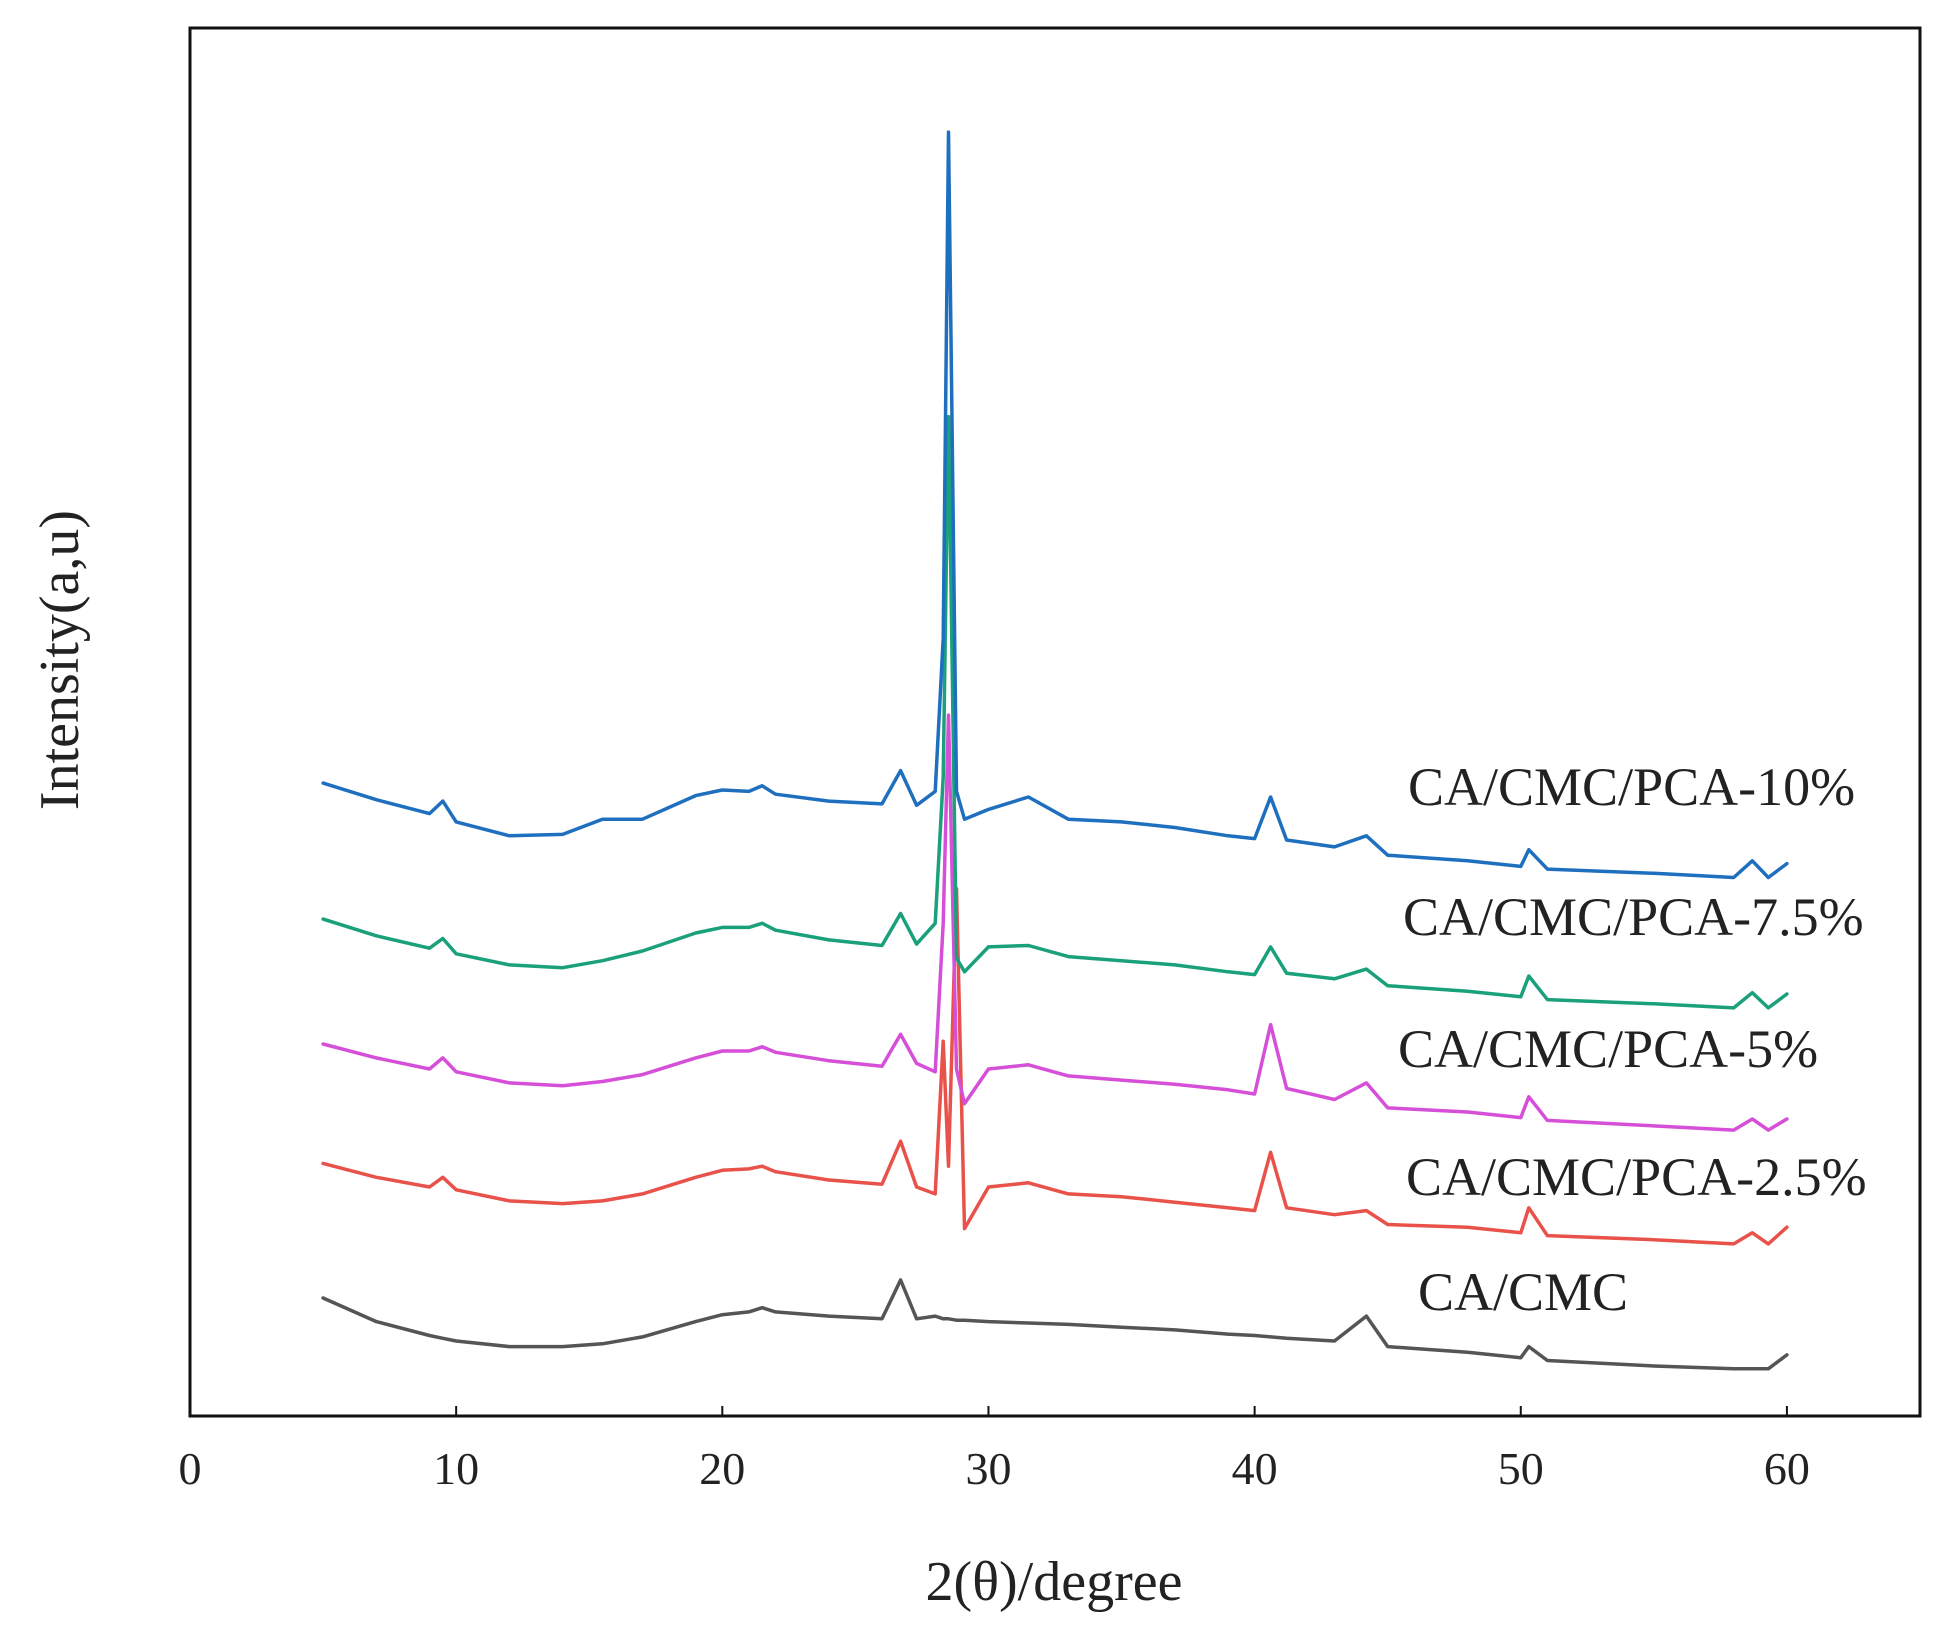 The width and height of the screenshot is (1939, 1630). I want to click on y-axis-title: Intensity(a,u), so click(60, 660).